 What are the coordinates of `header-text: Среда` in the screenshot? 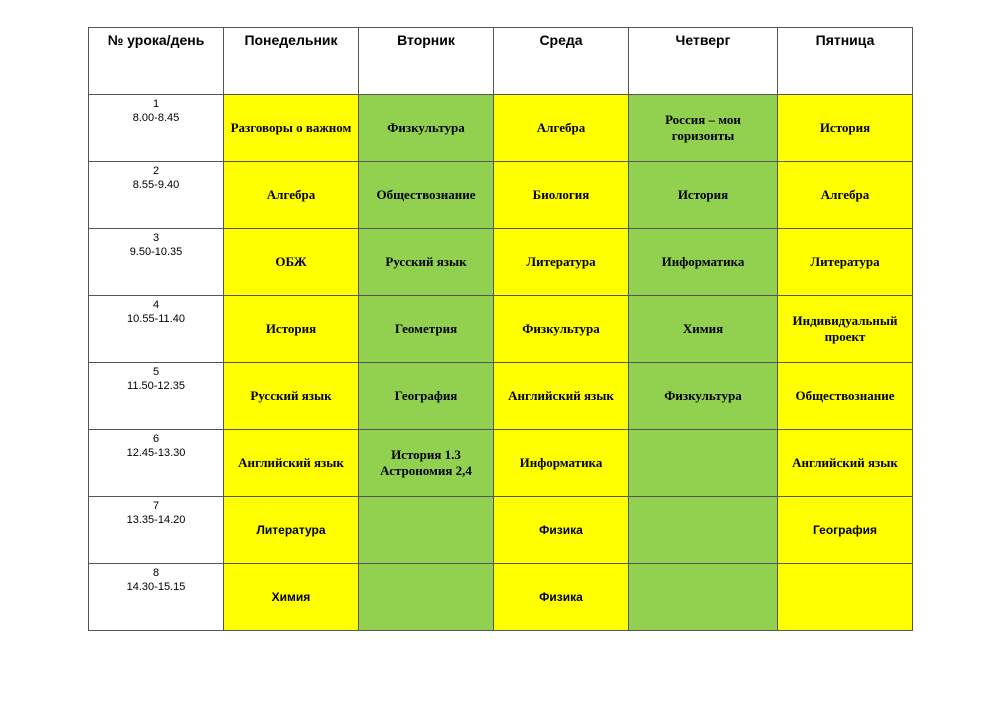 It's located at (561, 40).